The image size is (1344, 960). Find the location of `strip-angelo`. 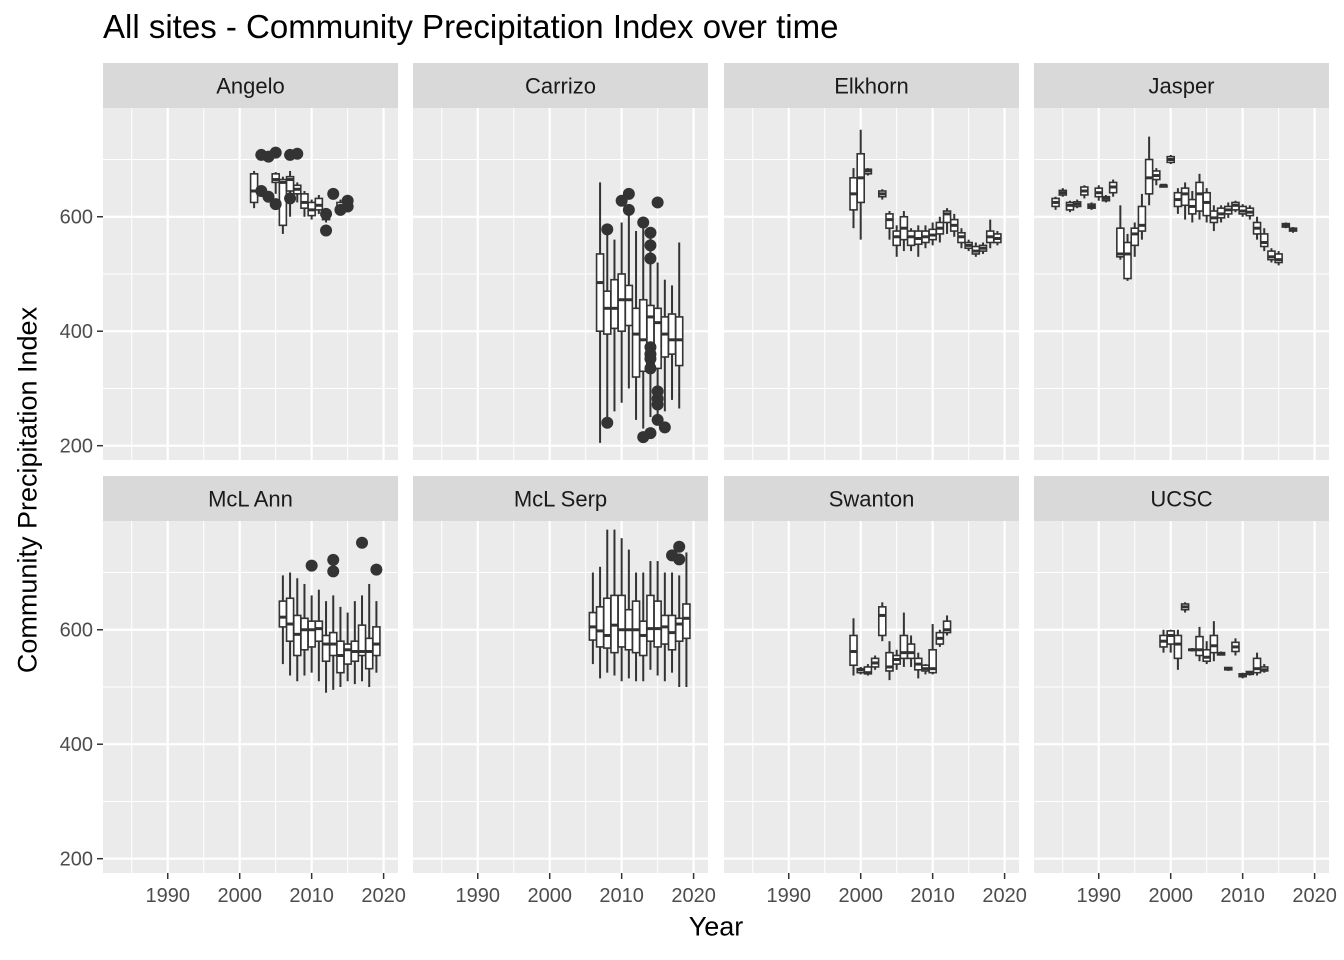

strip-angelo is located at coordinates (250, 85).